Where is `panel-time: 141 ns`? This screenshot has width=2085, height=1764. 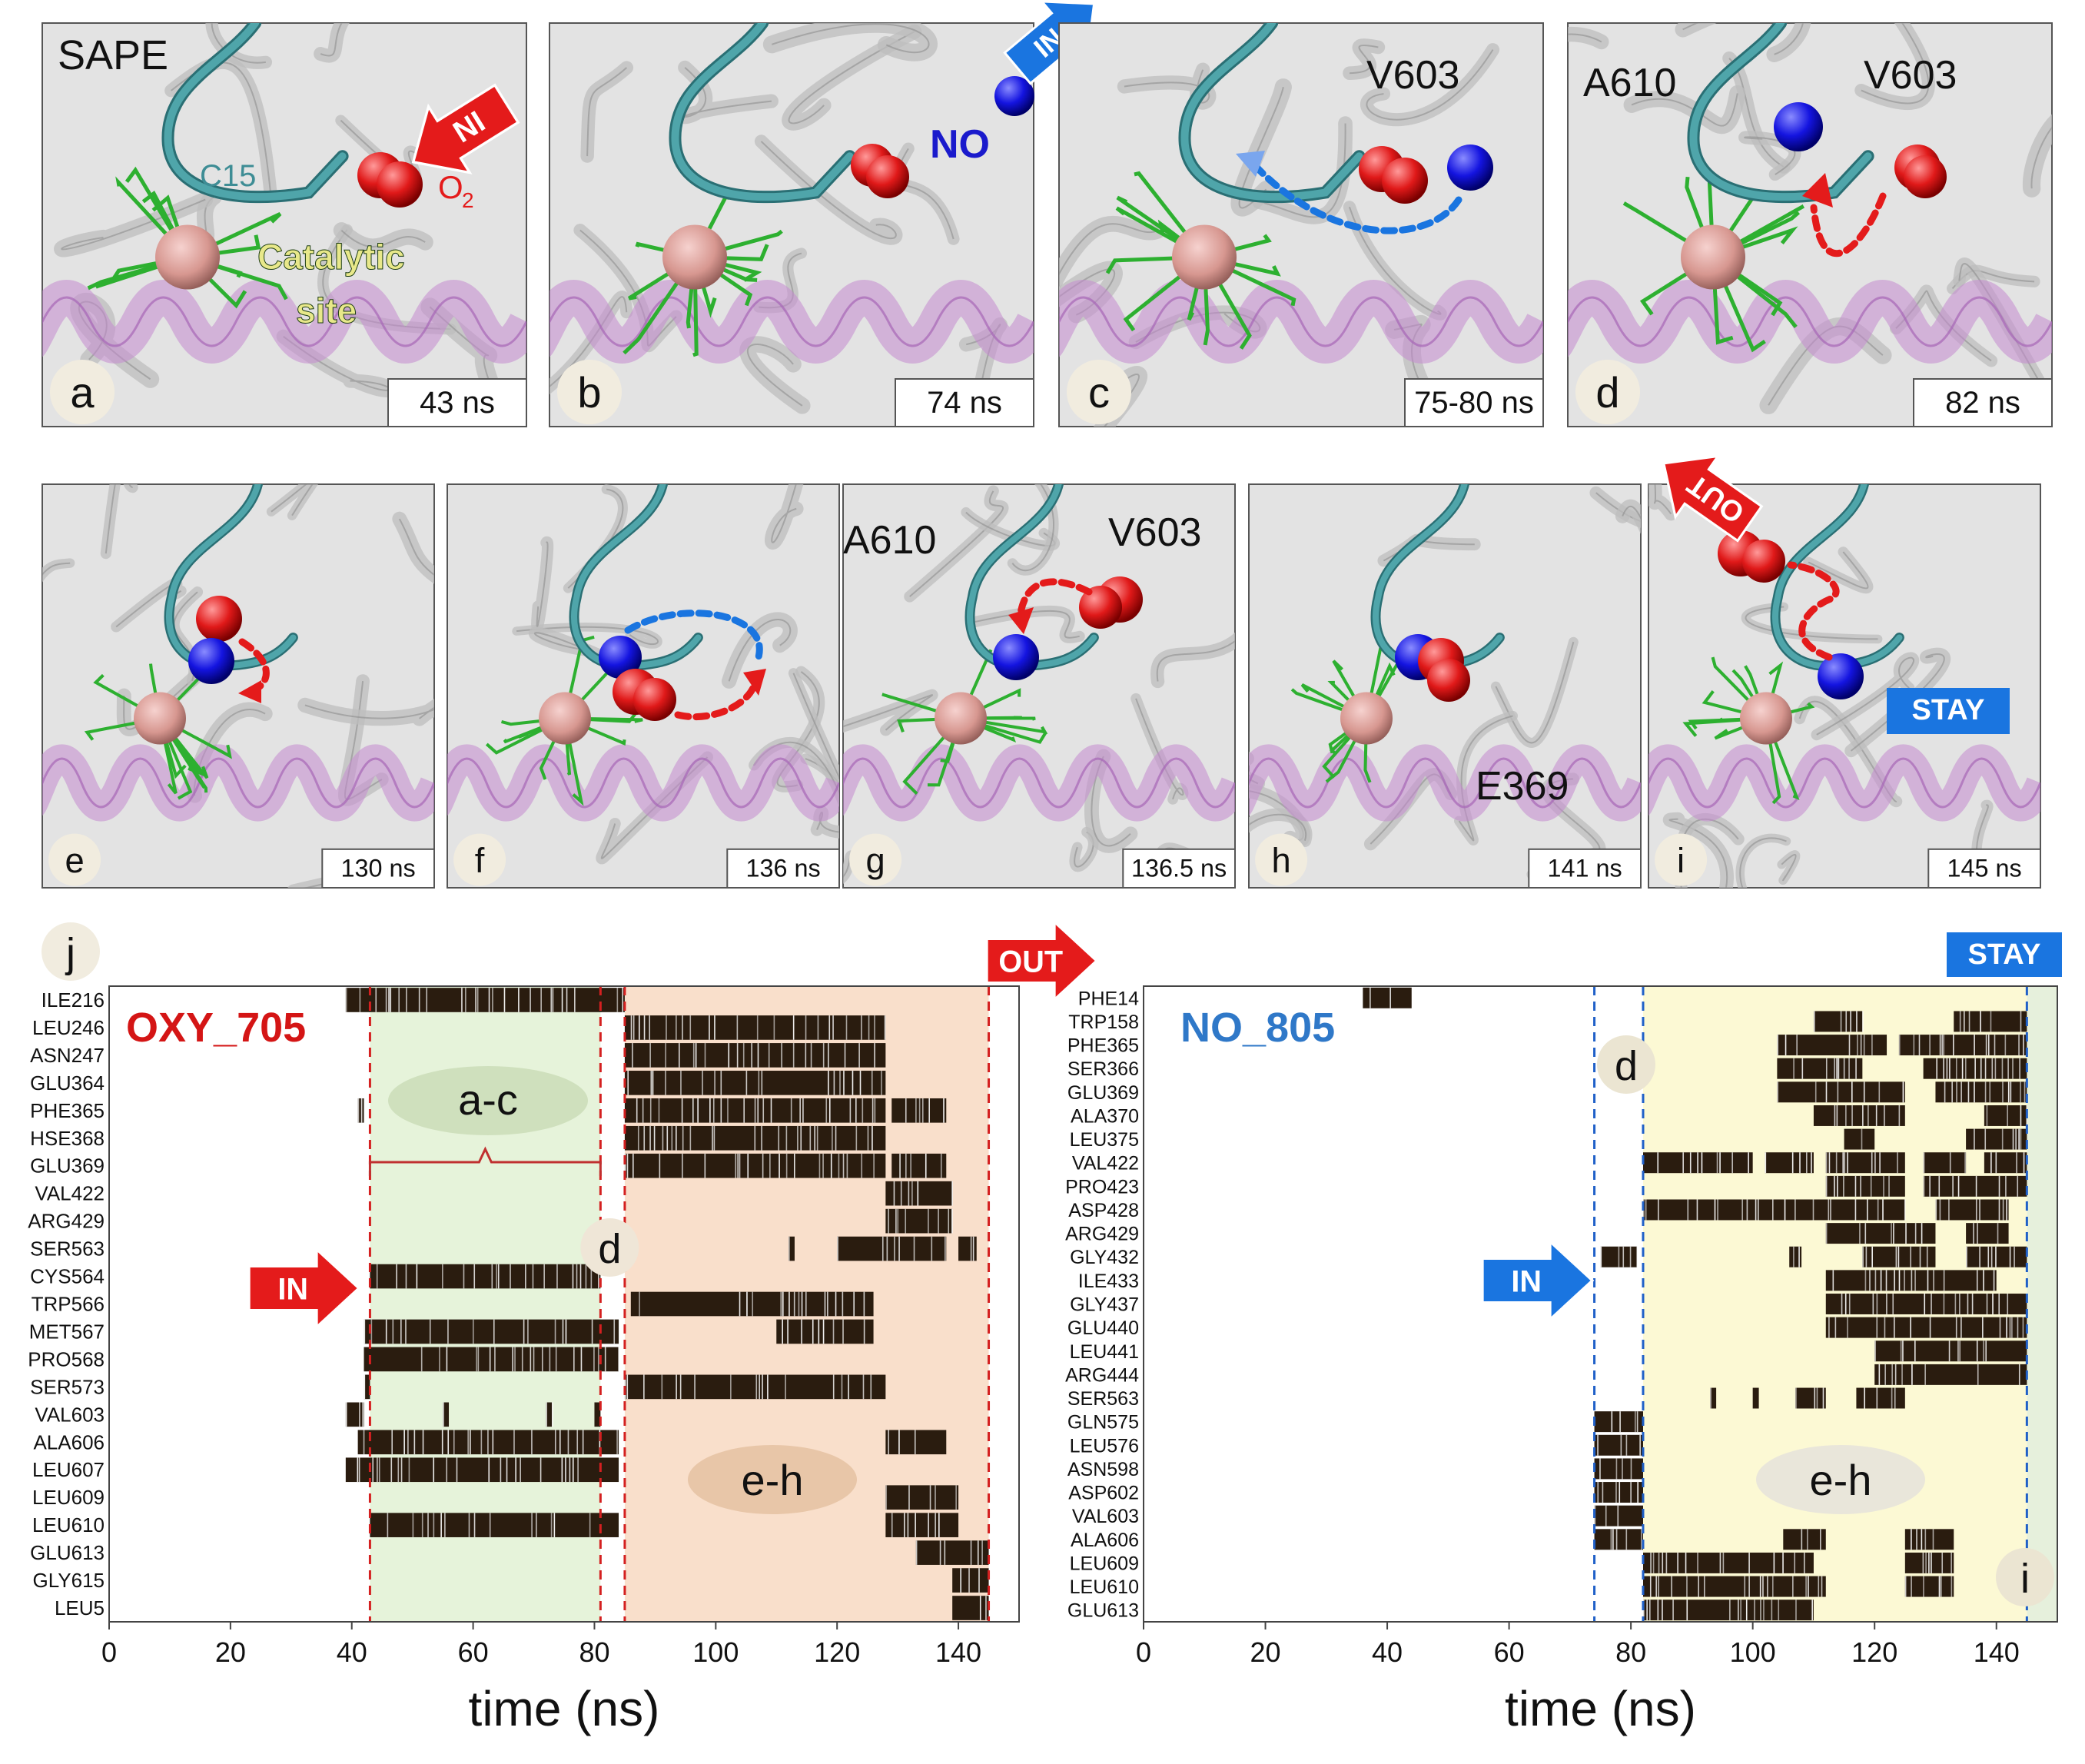
panel-time: 141 ns is located at coordinates (1585, 868).